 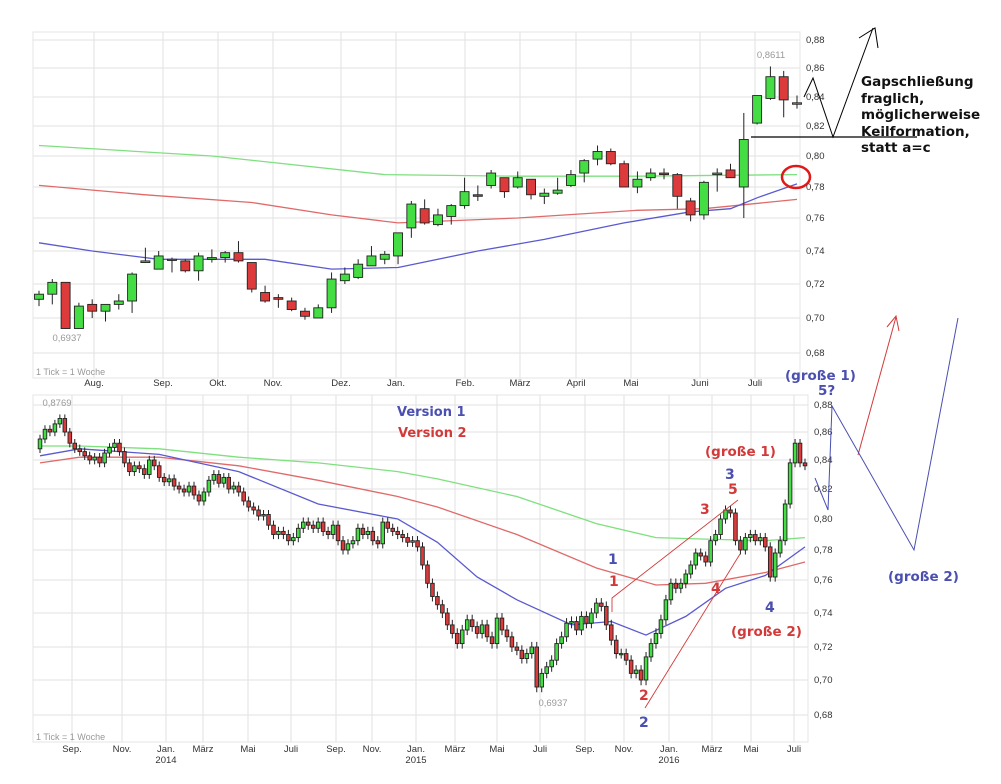 What do you see at coordinates (893, 98) in the screenshot?
I see `note-line: fraglich,` at bounding box center [893, 98].